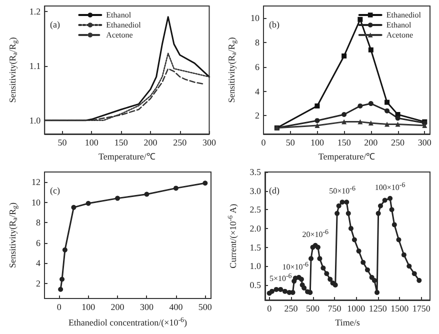 The image size is (439, 334). I want to click on x-axis-title: Time/s, so click(347, 323).